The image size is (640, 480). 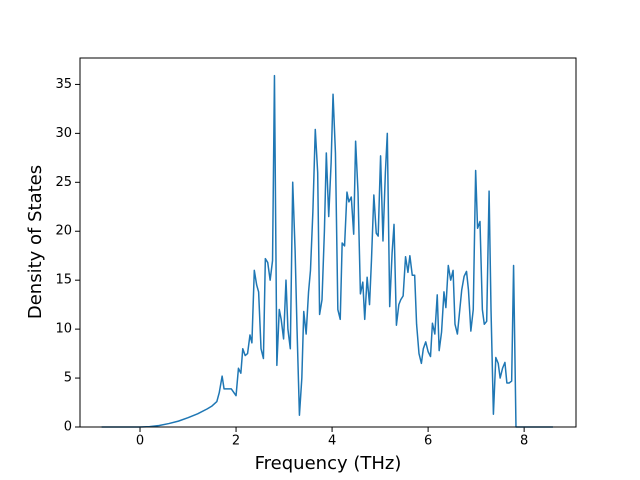 I want to click on x-tick-label: 2, so click(x=236, y=441).